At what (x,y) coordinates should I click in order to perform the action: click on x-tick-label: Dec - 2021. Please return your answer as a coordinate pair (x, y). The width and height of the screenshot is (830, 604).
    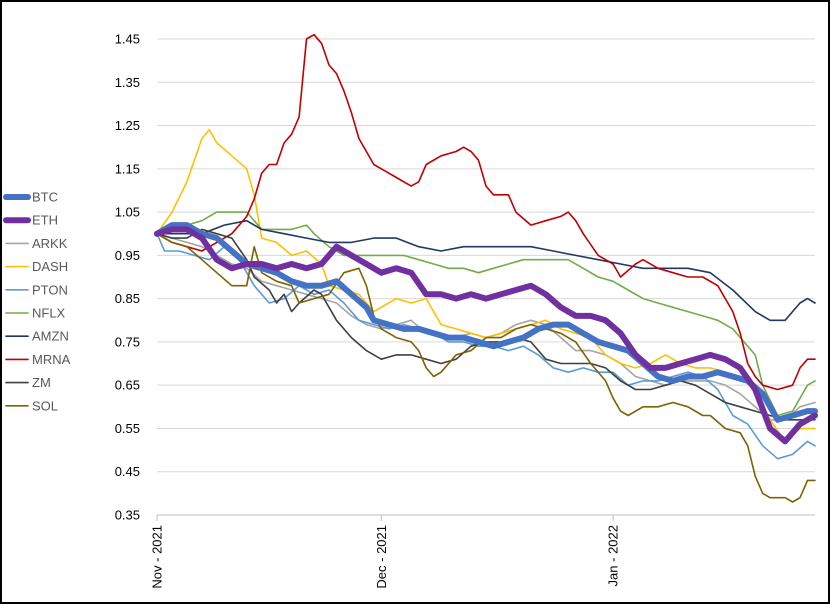
    Looking at the image, I should click on (381, 557).